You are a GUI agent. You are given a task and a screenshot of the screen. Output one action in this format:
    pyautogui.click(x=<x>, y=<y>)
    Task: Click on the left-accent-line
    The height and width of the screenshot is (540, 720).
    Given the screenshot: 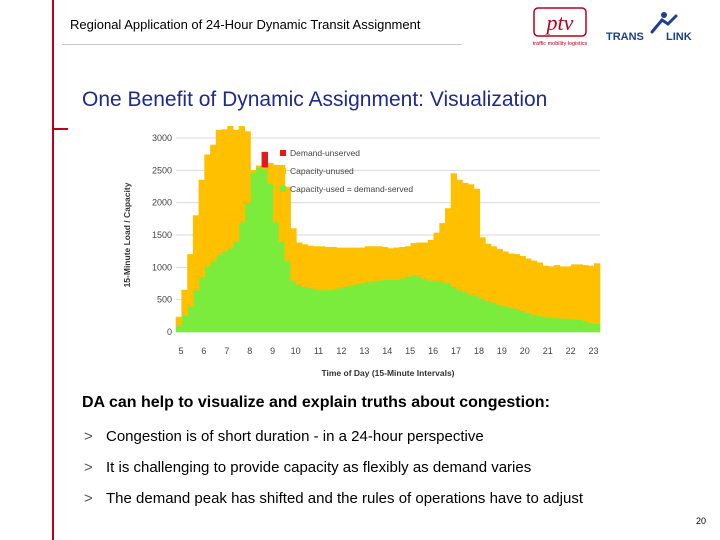 What is the action you would take?
    pyautogui.click(x=53, y=270)
    